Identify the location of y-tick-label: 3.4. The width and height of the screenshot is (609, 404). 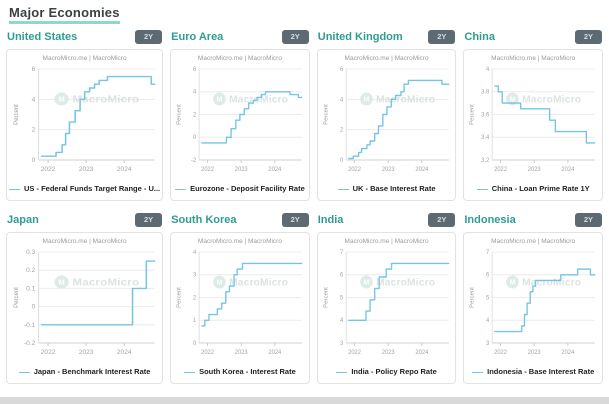
(486, 138).